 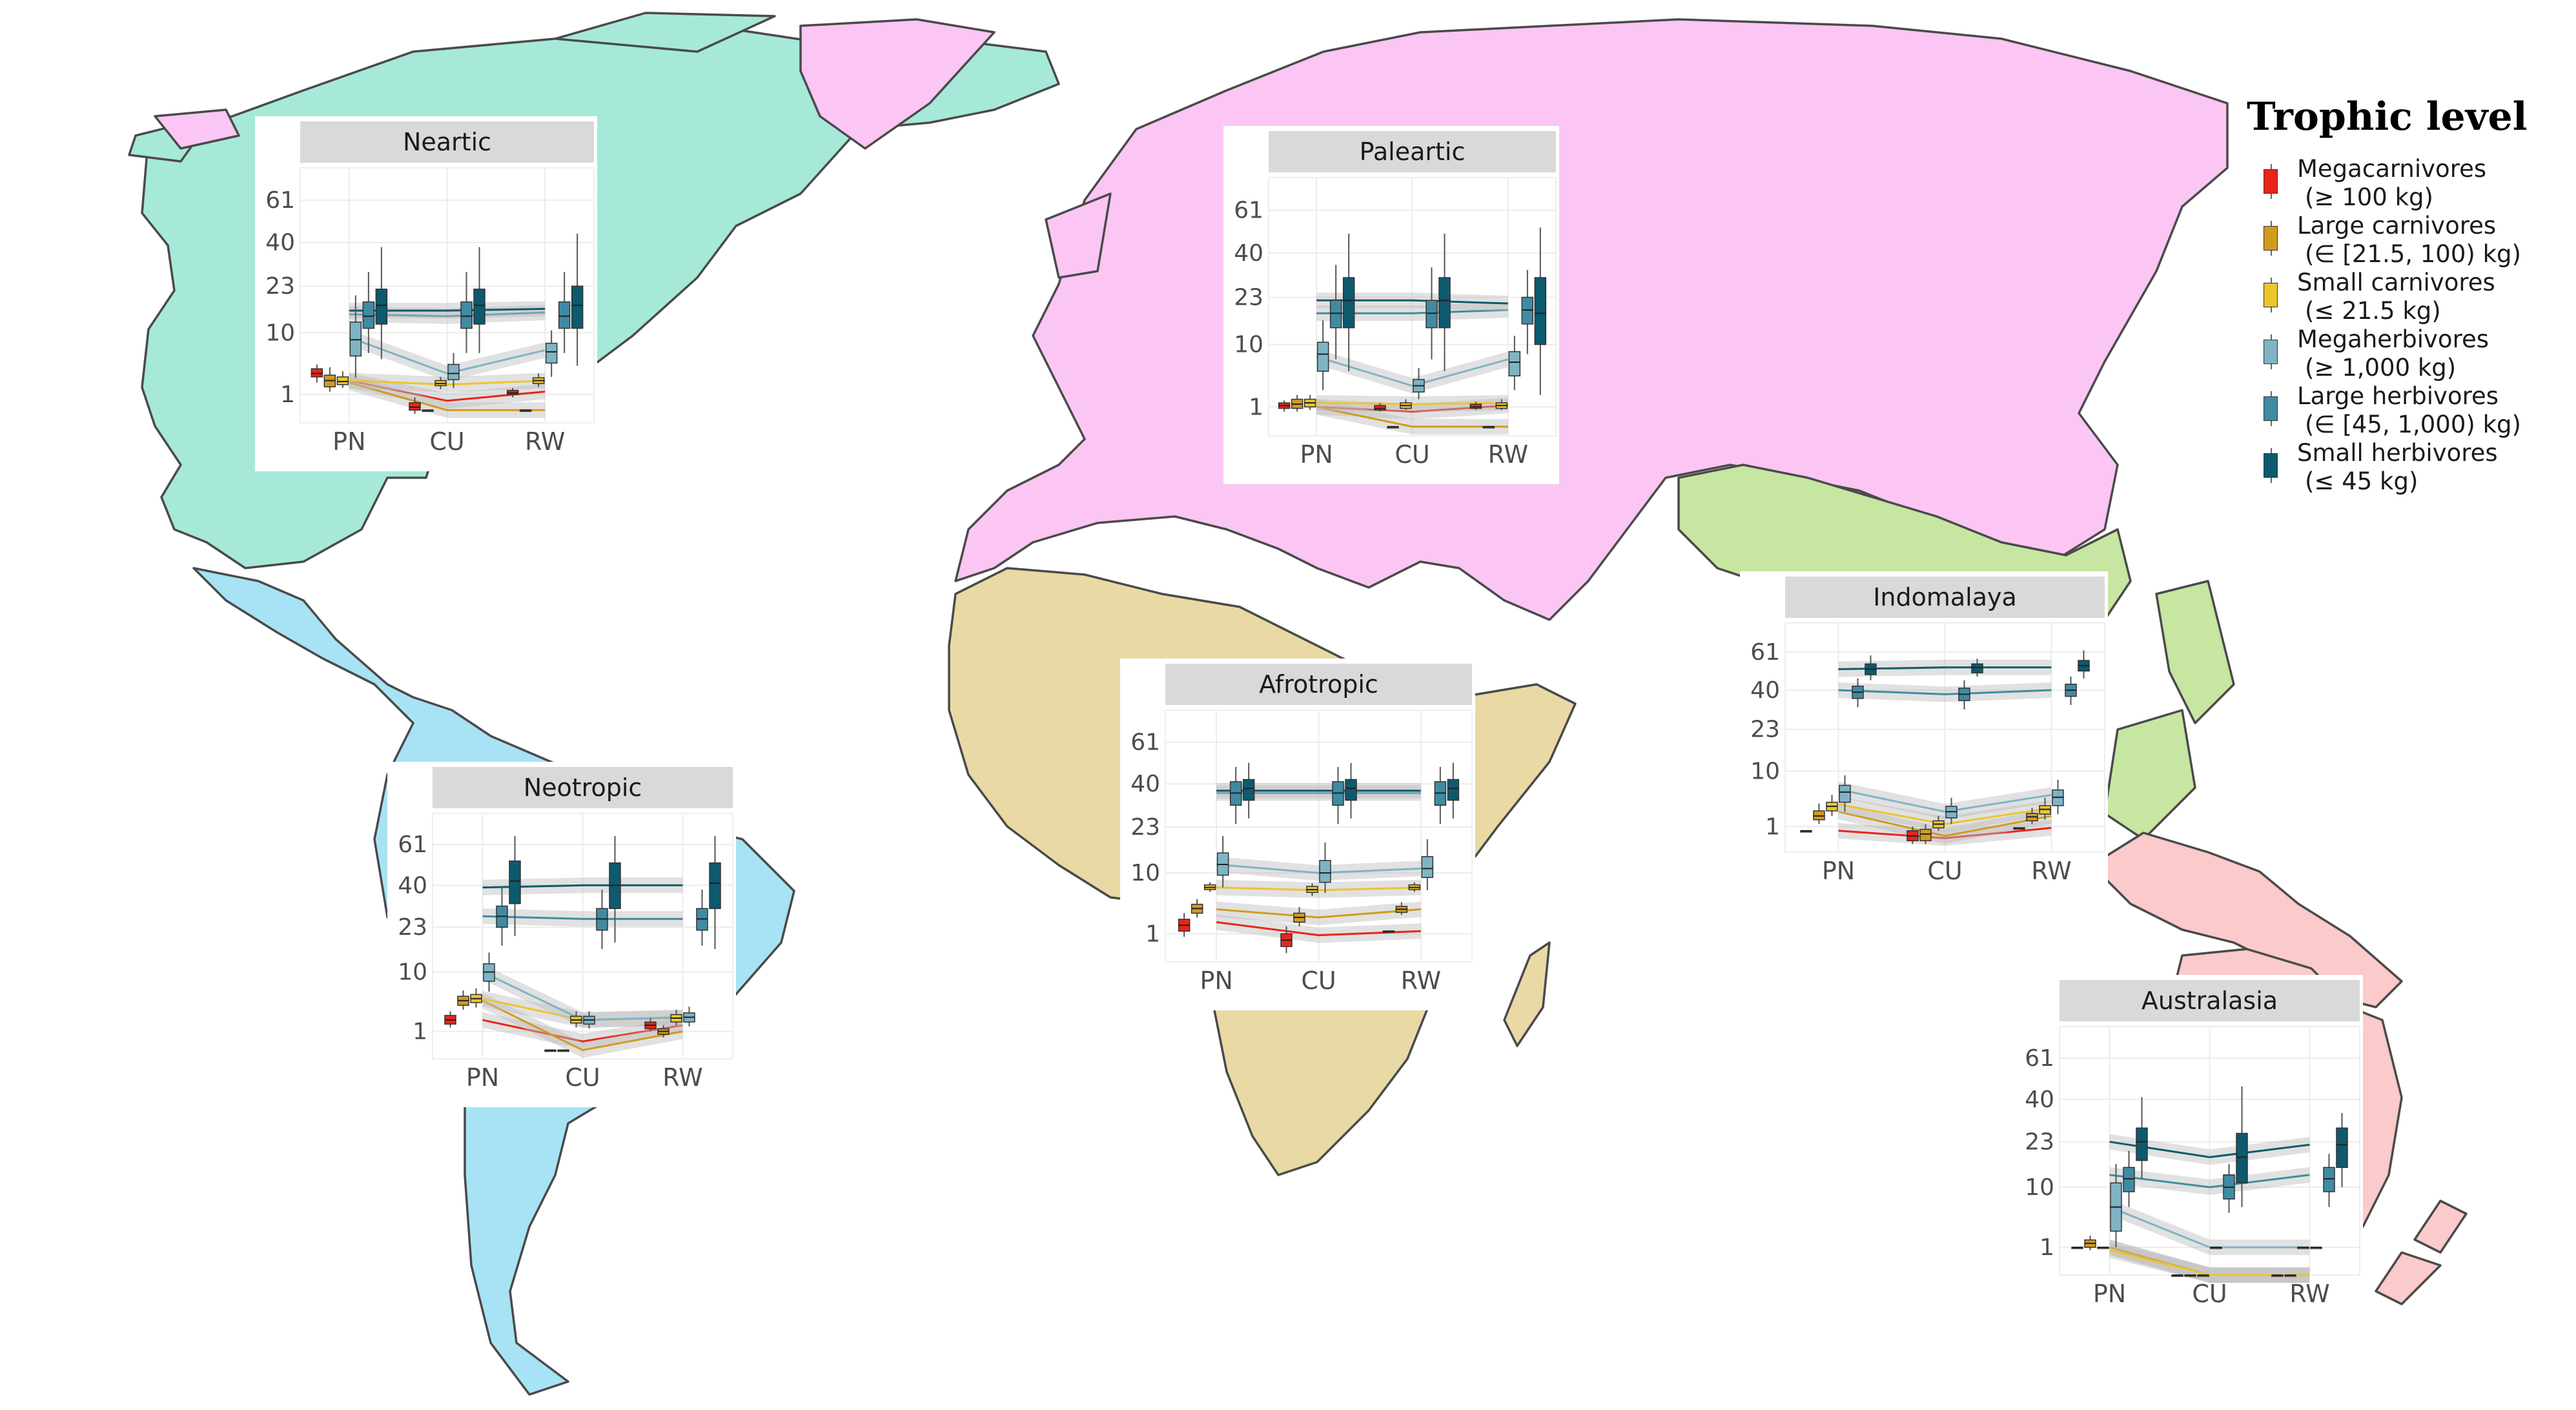 What do you see at coordinates (1928, 754) in the screenshot?
I see `plot-indomalaya: 1 10 23 40 61 PN CU RW` at bounding box center [1928, 754].